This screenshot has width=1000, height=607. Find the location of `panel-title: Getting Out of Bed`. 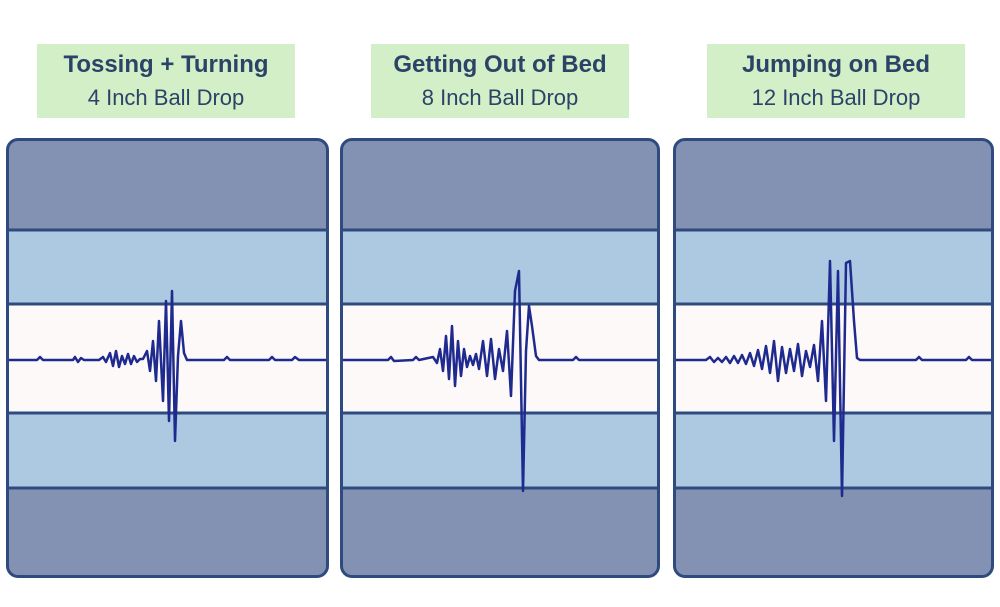

panel-title: Getting Out of Bed is located at coordinates (500, 64).